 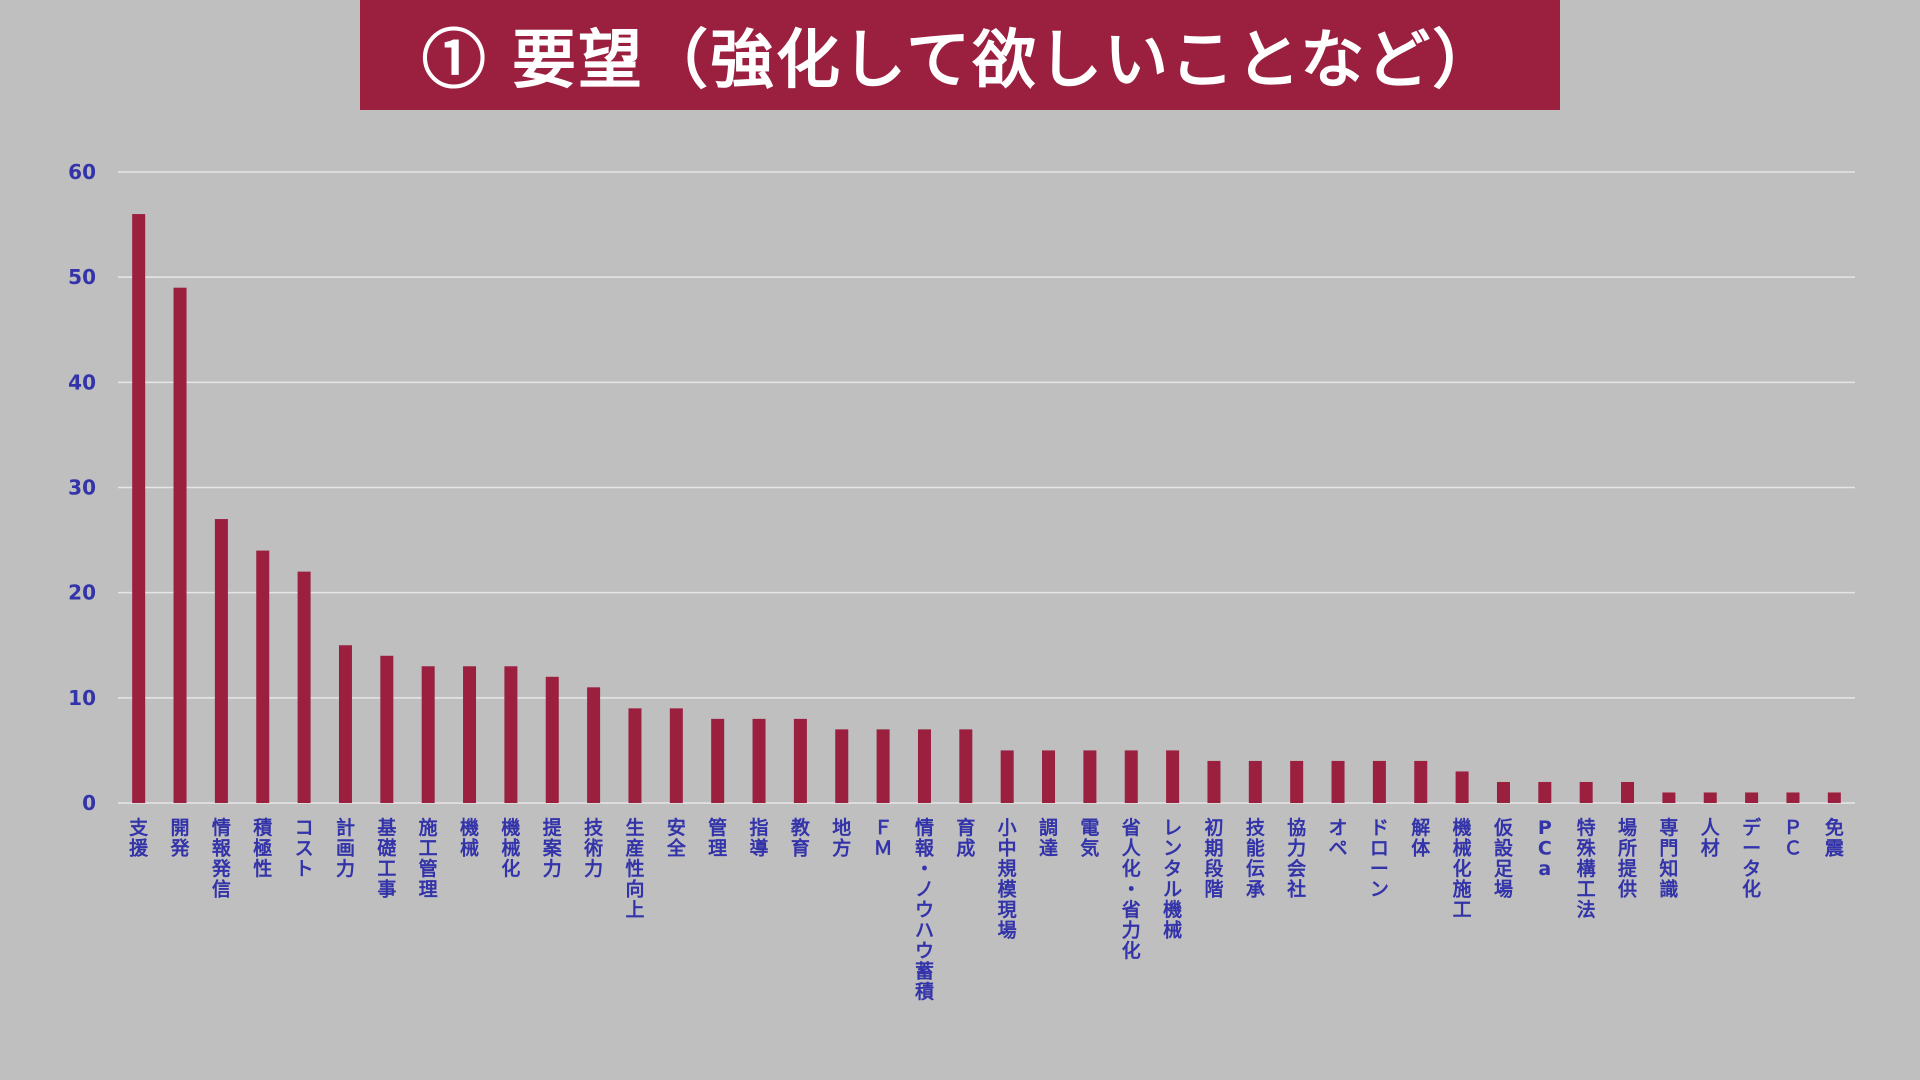 I want to click on x-tick-label: 技能伝承, so click(x=1256, y=858).